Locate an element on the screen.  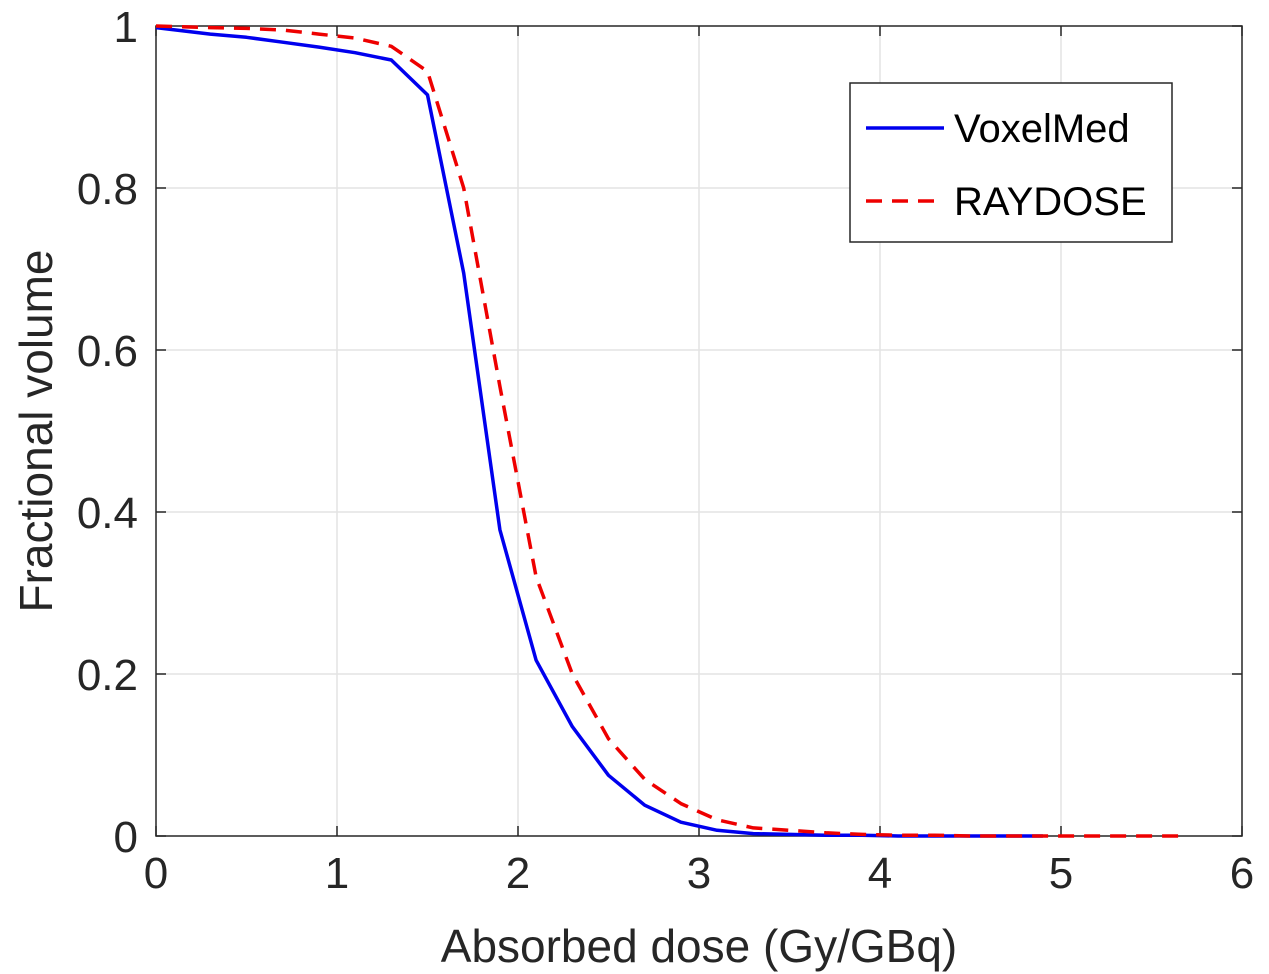
y-tick-label: 0.8 is located at coordinates (107, 189).